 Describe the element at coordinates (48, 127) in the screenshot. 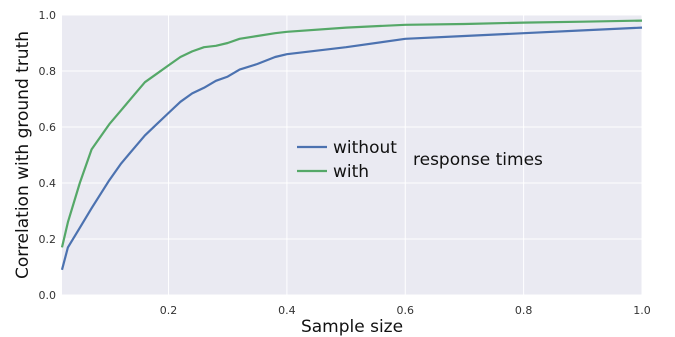

I see `y-tick-label: 0.6` at that location.